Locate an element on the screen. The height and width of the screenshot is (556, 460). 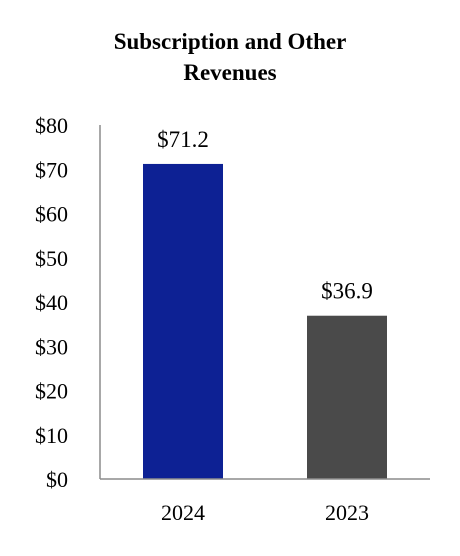
y-tick-label: $60 is located at coordinates (51, 214).